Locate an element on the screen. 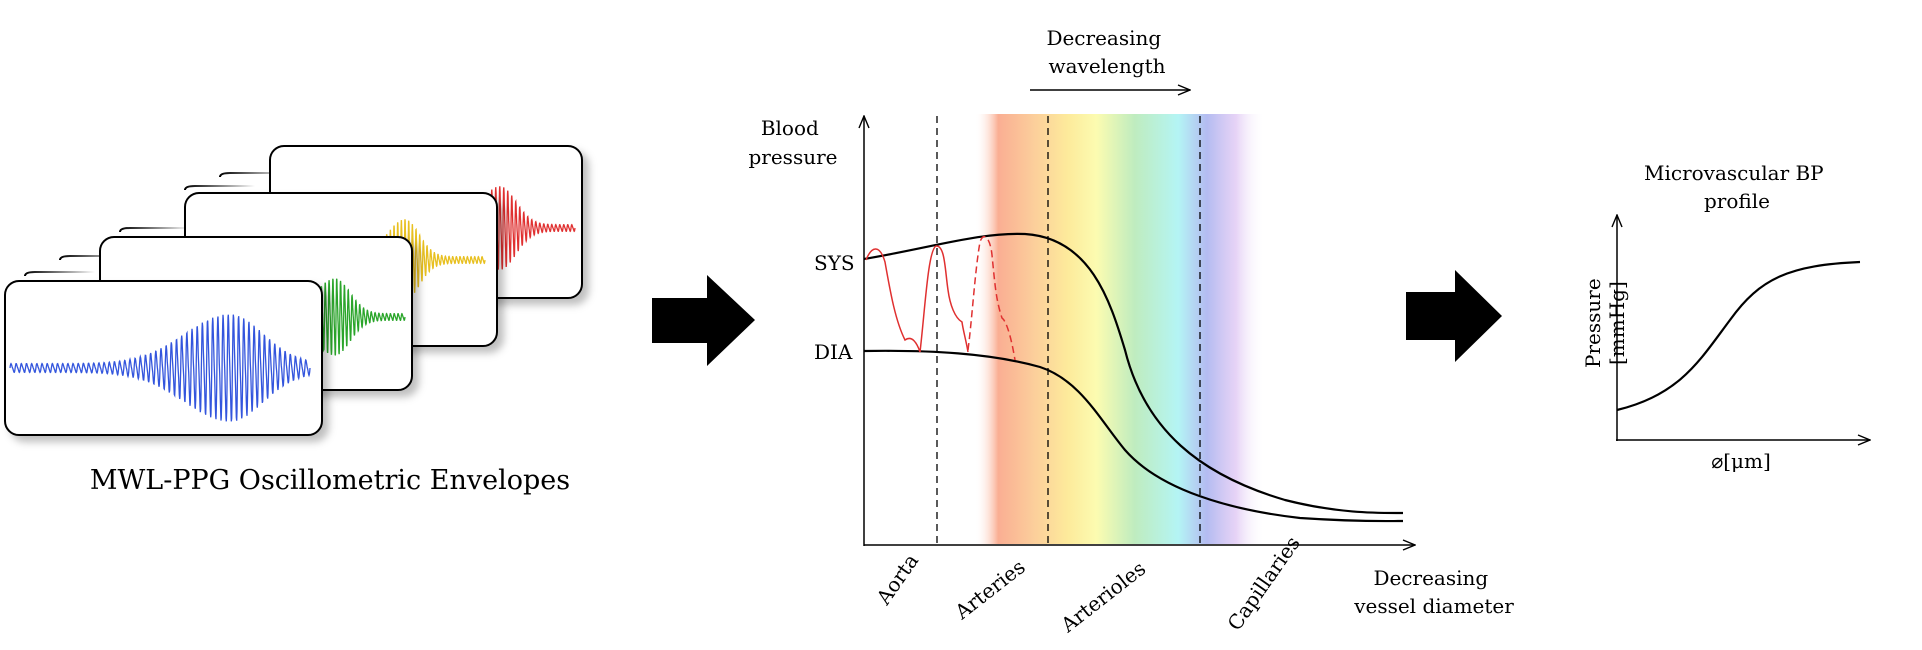  pulse-aorta is located at coordinates (893, 300).